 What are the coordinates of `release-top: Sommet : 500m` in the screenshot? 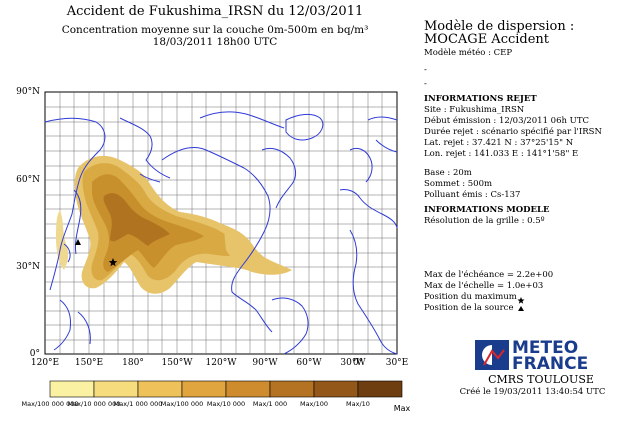 It's located at (458, 184).